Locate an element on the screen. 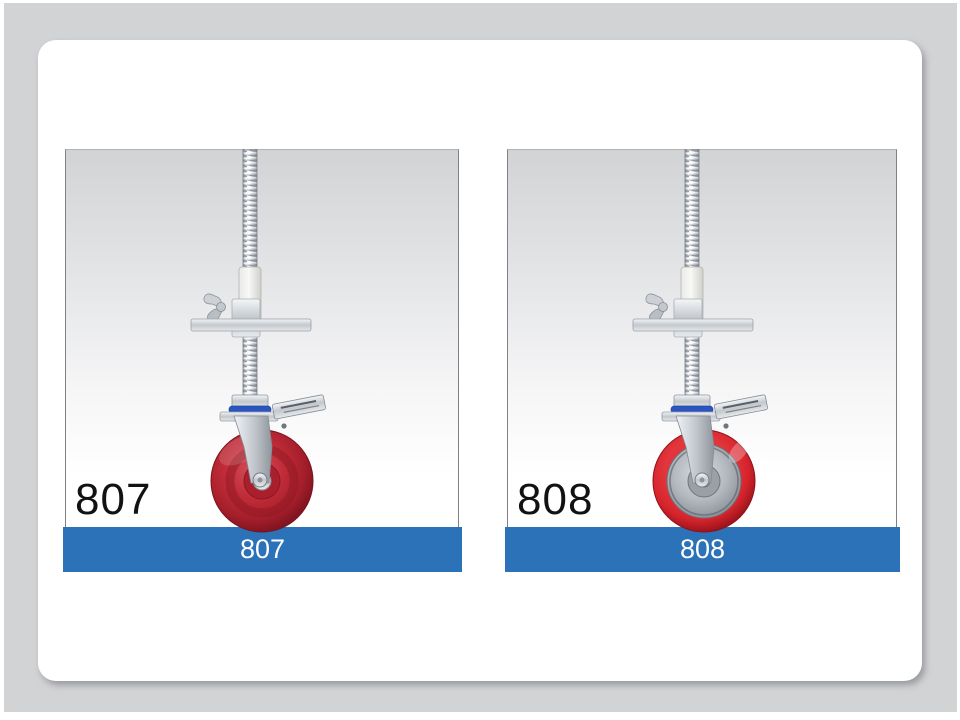  caption-text: 807 is located at coordinates (262, 549).